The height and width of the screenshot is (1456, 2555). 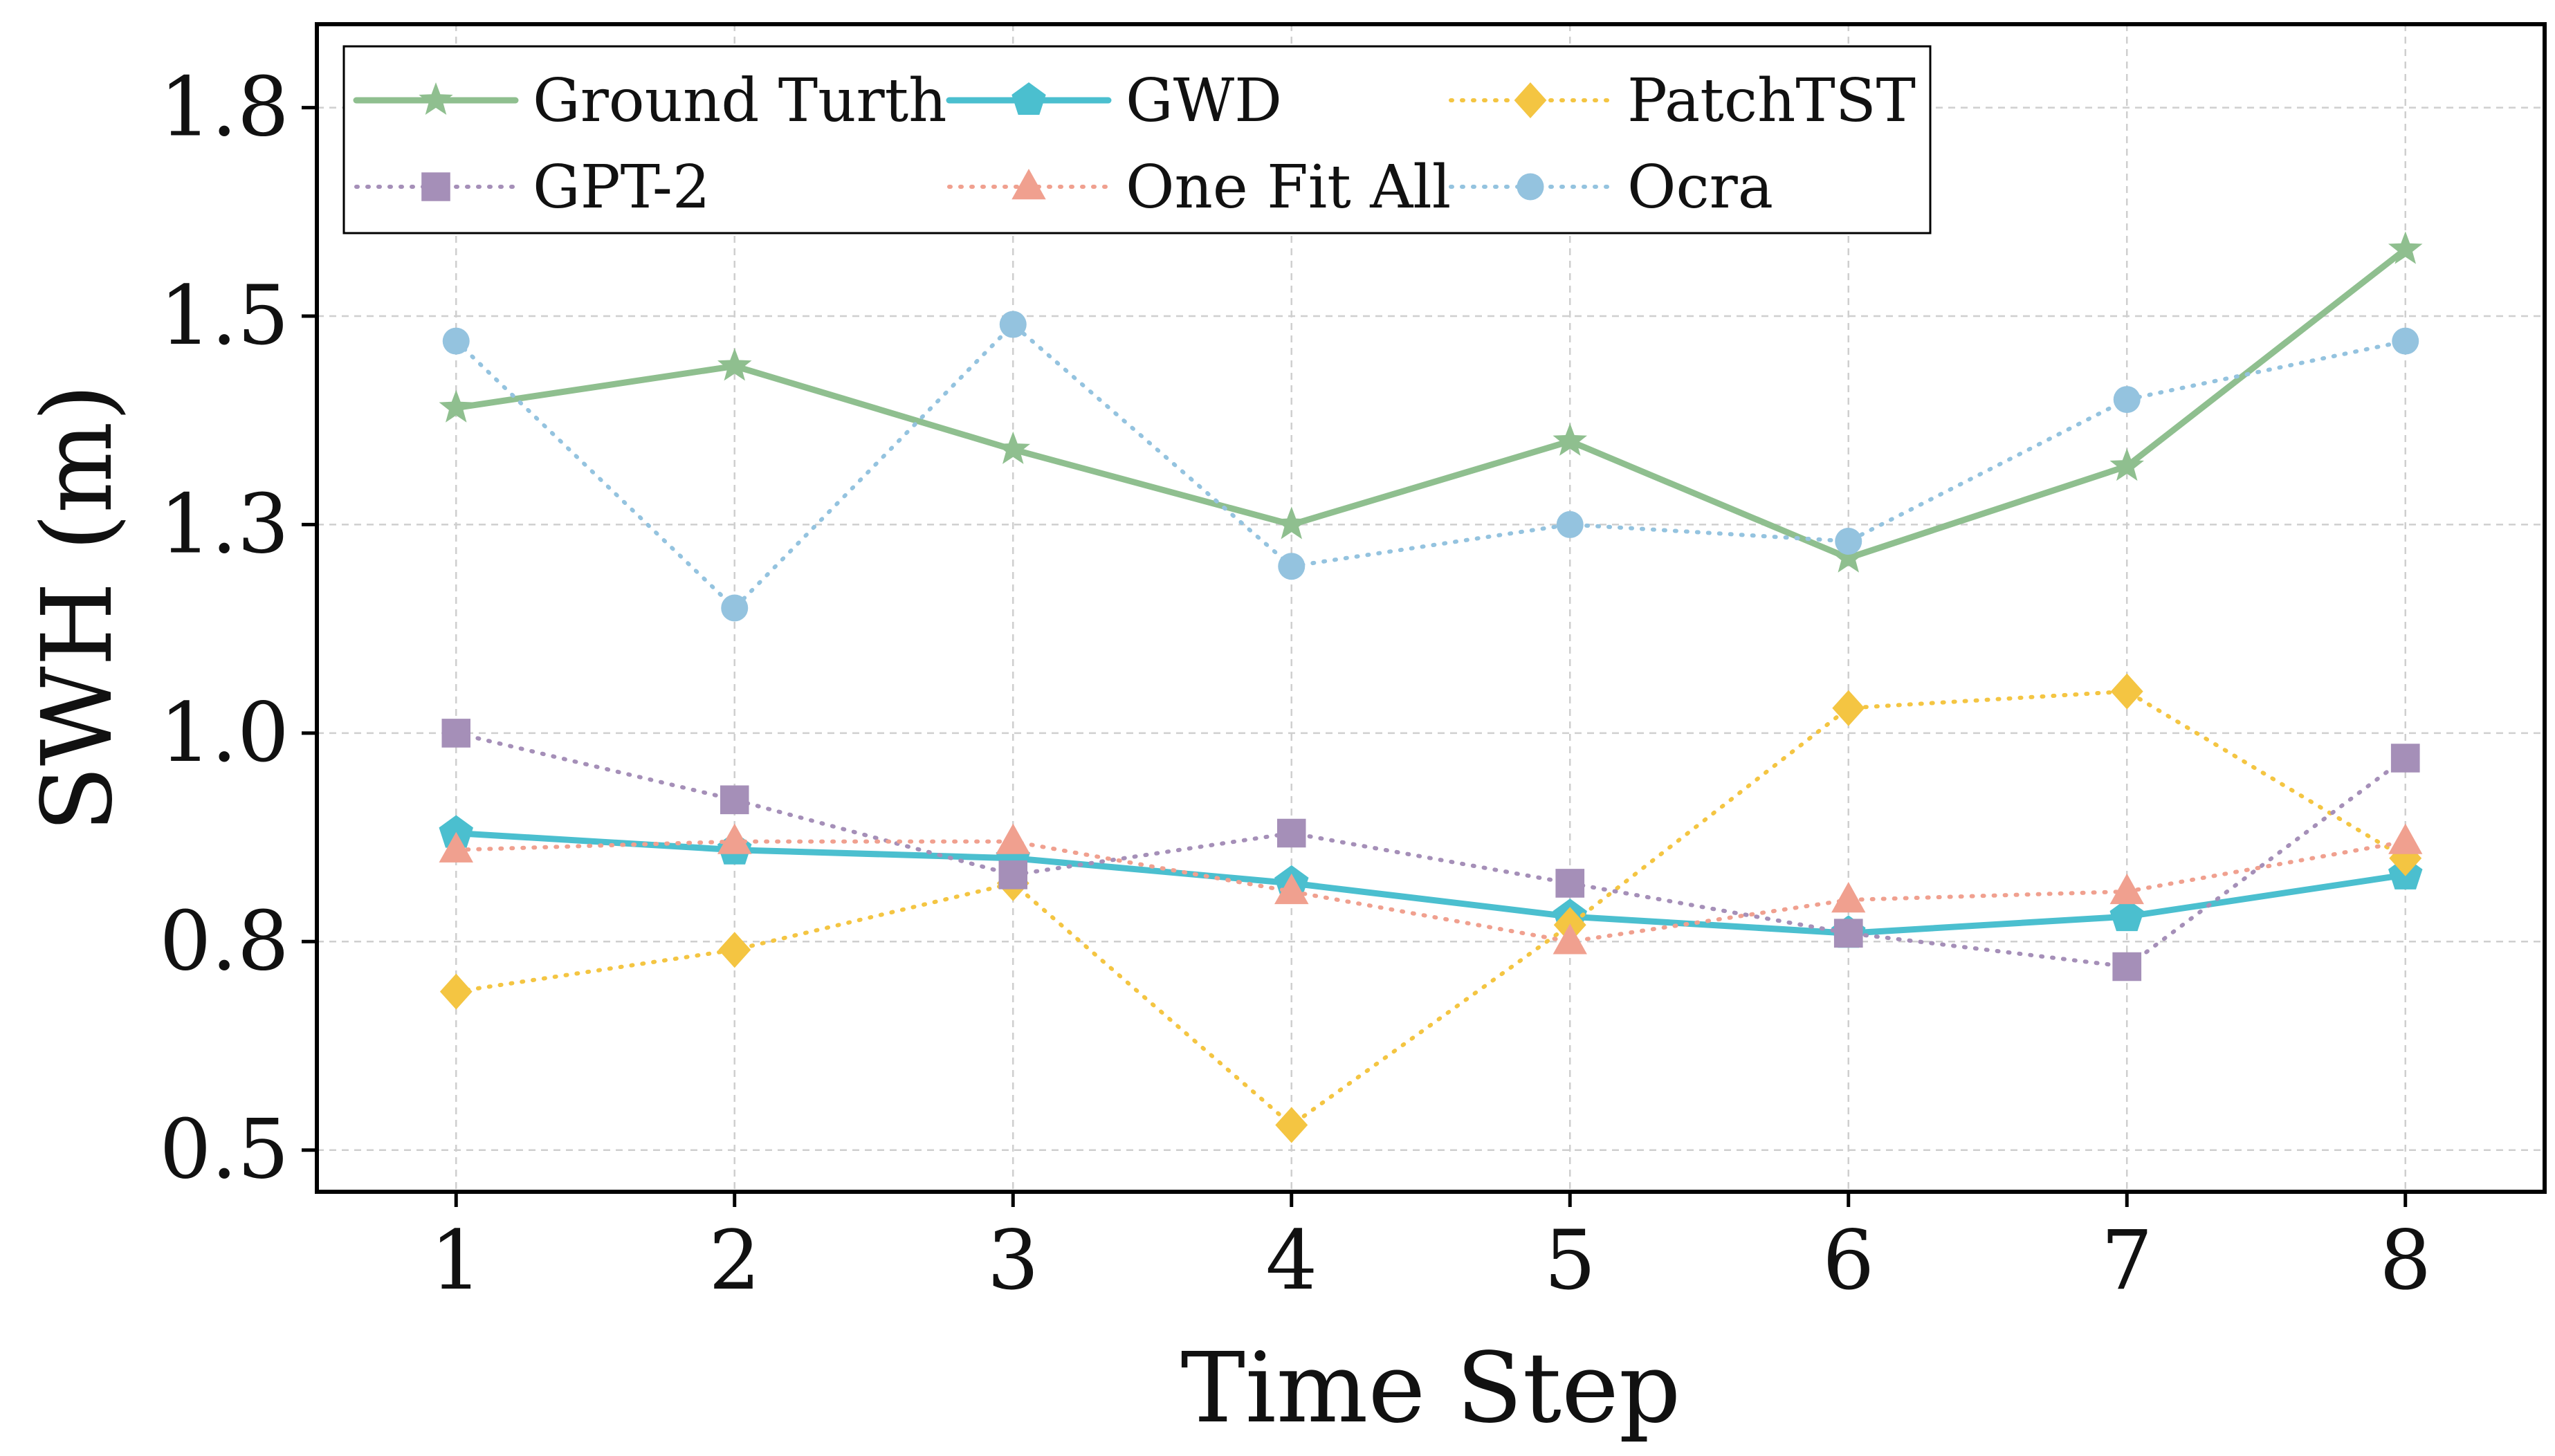 What do you see at coordinates (2127, 1260) in the screenshot?
I see `x-tick-label: 7` at bounding box center [2127, 1260].